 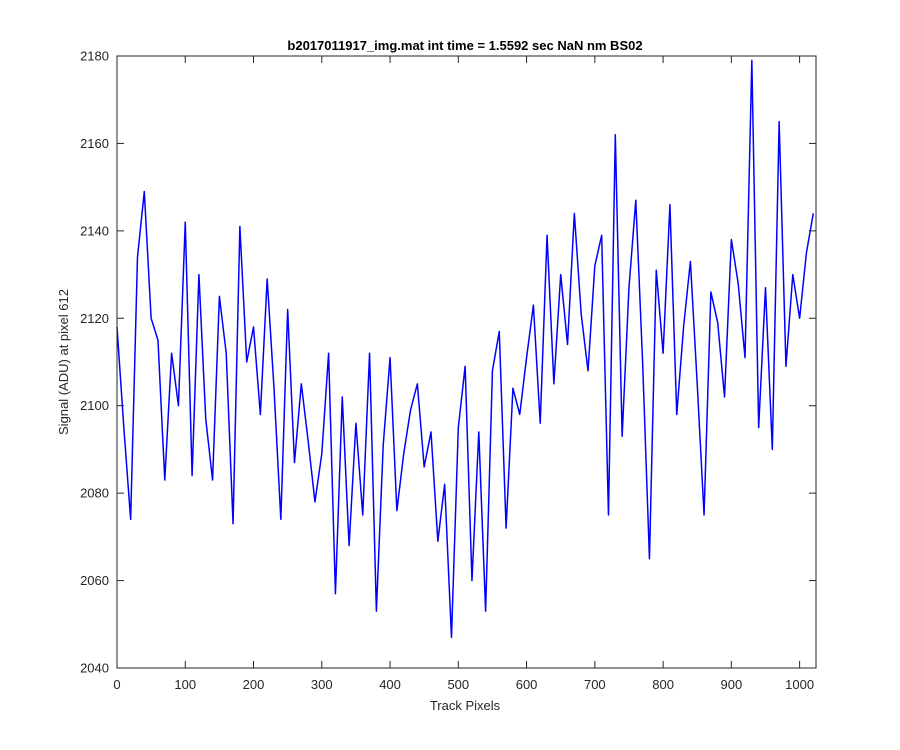 What do you see at coordinates (116, 684) in the screenshot?
I see `x-tick-label: 0` at bounding box center [116, 684].